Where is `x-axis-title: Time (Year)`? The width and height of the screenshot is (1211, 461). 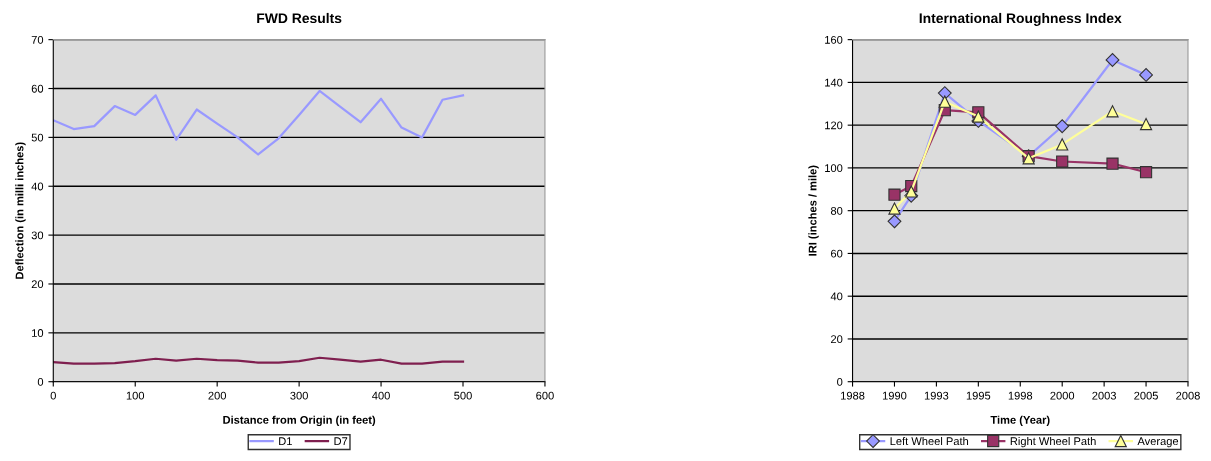
x-axis-title: Time (Year) is located at coordinates (1020, 421).